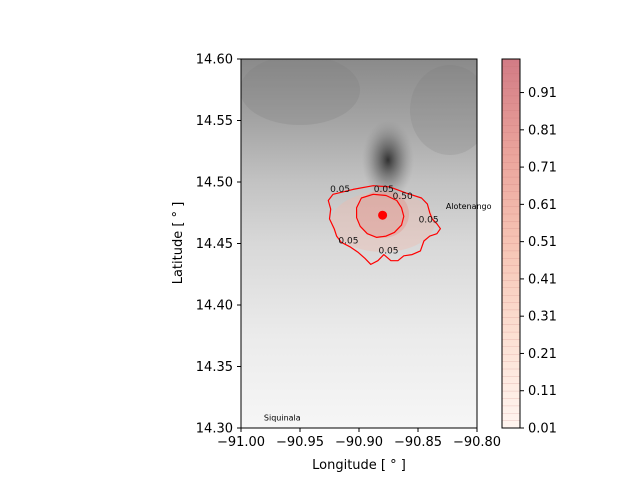 This screenshot has width=640, height=480. Describe the element at coordinates (359, 465) in the screenshot. I see `x-axis-label: Longitude [ ° ]` at that location.